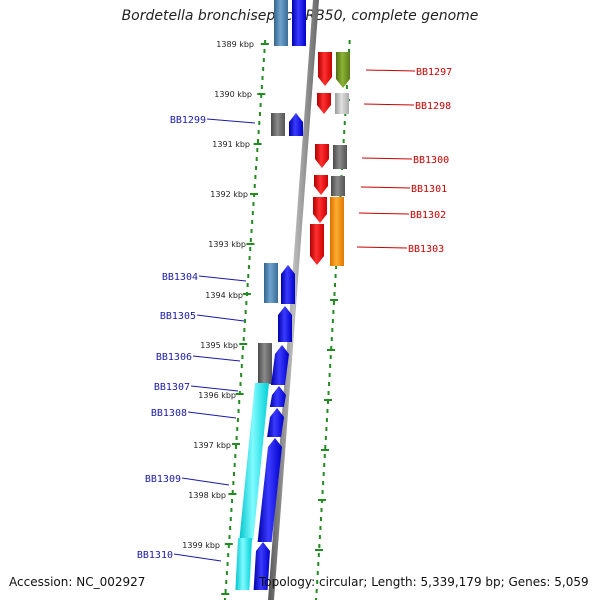 This screenshot has width=600, height=600. Describe the element at coordinates (429, 189) in the screenshot. I see `gene-label-bb1301: BB1301` at that location.